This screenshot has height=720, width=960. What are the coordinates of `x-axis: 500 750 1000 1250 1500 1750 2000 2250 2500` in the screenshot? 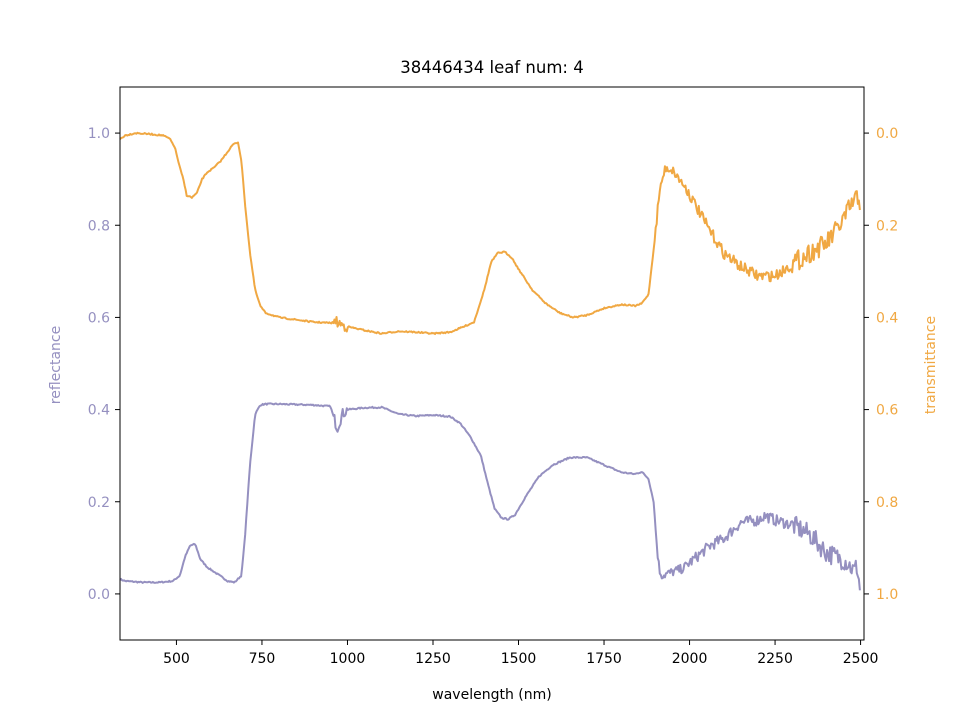 It's located at (520, 653).